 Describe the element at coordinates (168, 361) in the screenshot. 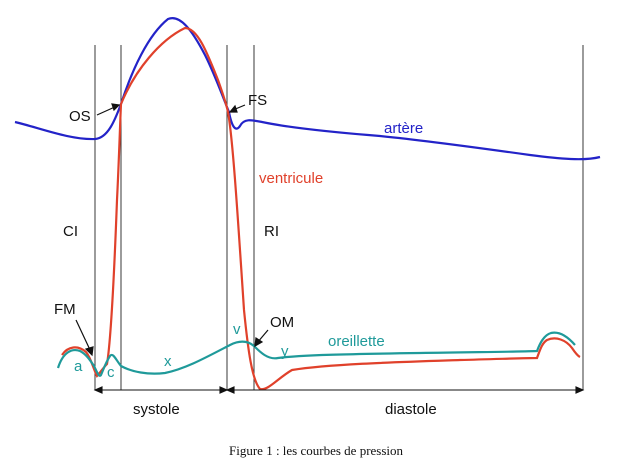

I see `label-wave-x: x` at that location.